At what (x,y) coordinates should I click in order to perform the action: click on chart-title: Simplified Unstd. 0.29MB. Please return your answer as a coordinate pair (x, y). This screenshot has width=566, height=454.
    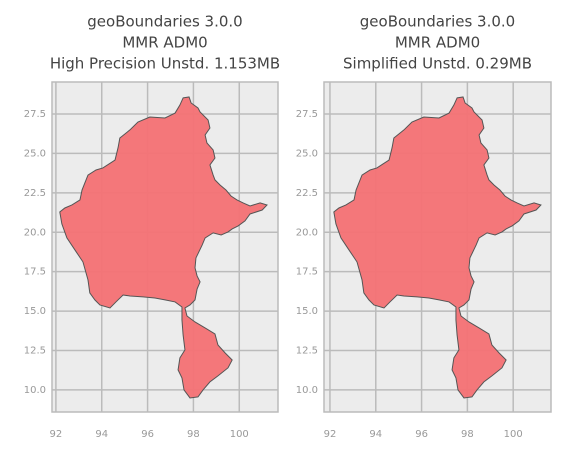
    Looking at the image, I should click on (437, 64).